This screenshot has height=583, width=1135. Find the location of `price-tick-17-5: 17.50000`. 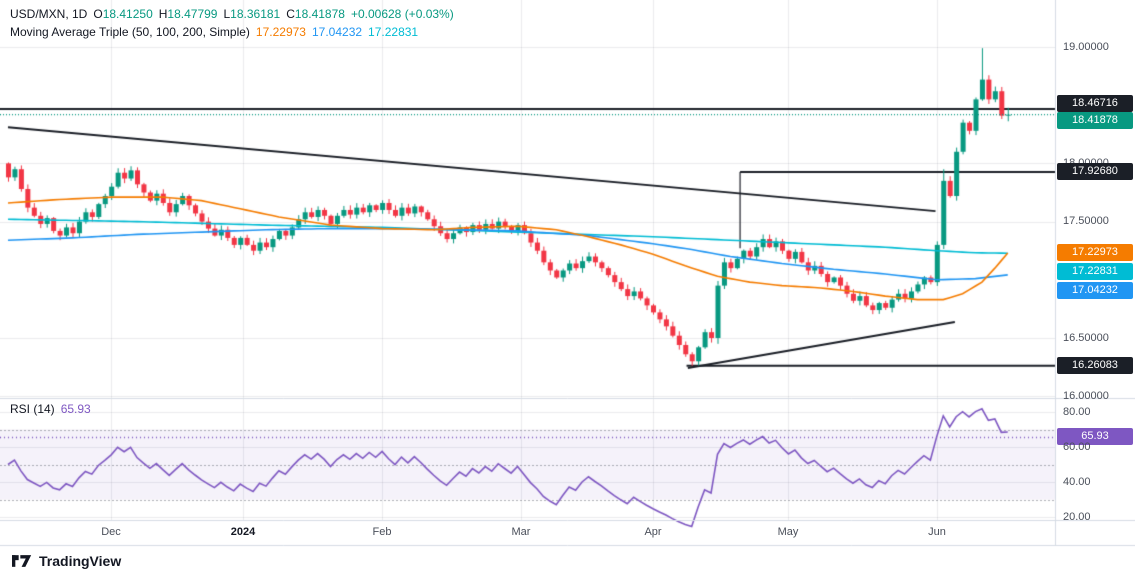

price-tick-17-5: 17.50000 is located at coordinates (1086, 221).